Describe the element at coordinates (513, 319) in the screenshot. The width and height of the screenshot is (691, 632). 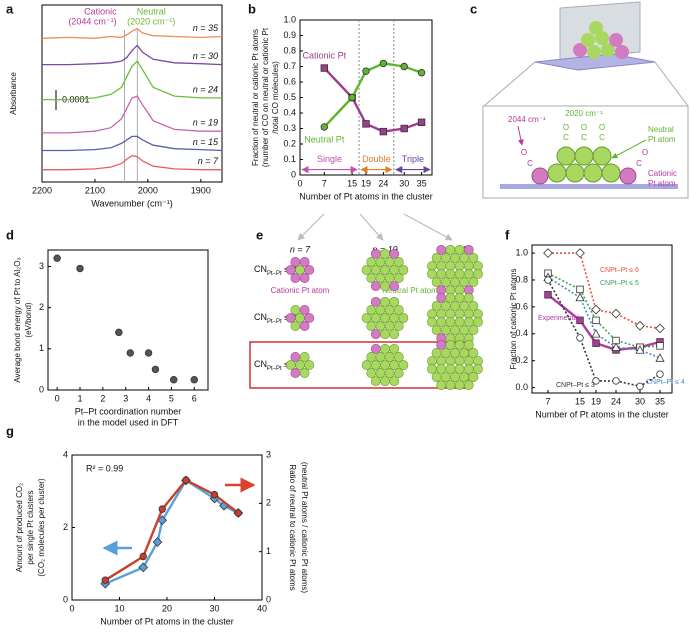
I see `y-axis-label: Fraction of cationic Pt atoms` at that location.